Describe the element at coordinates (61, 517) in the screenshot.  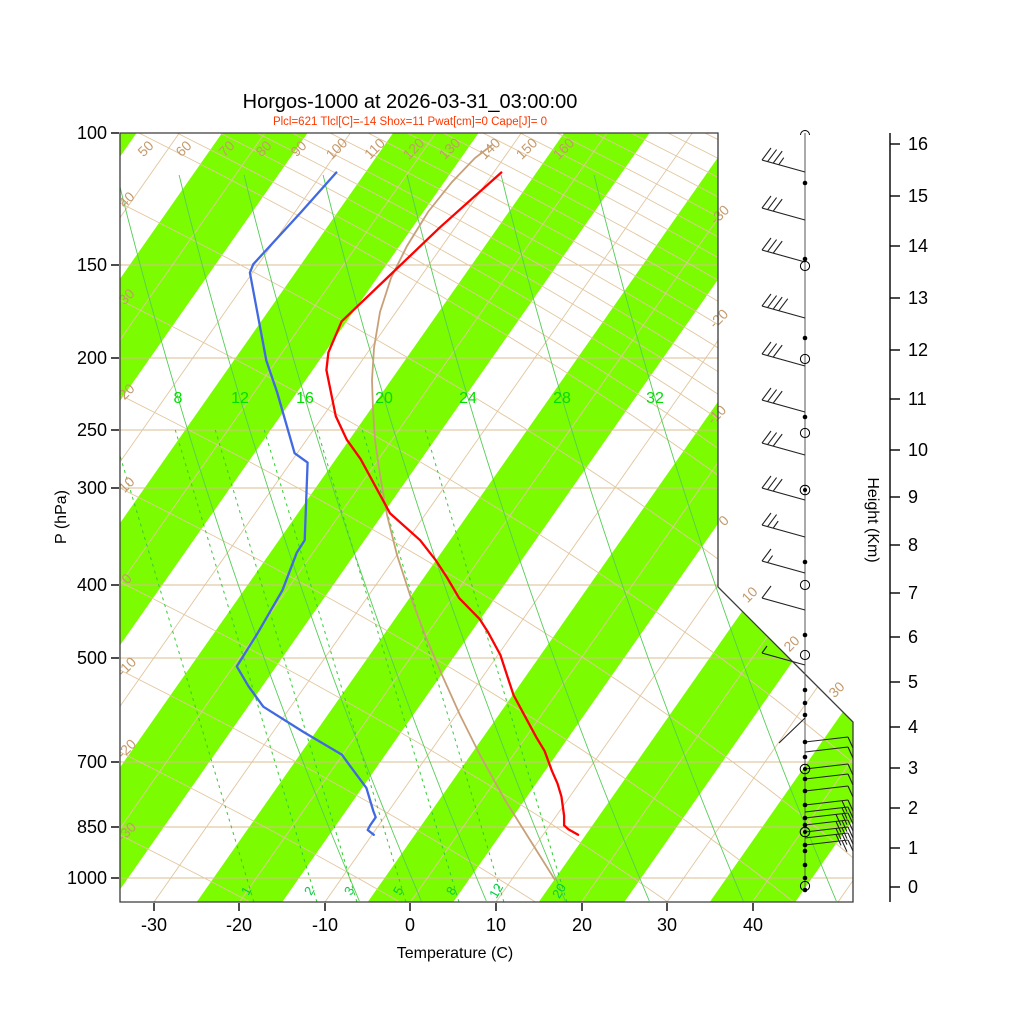
I see `pressure-axis-title: P (hPa)` at that location.